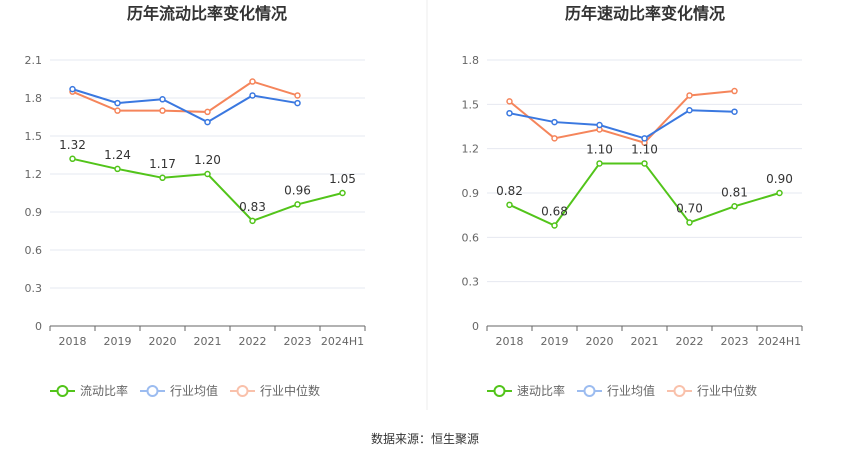 Image resolution: width=850 pixels, height=459 pixels. Describe the element at coordinates (207, 13) in the screenshot. I see `chart-title: 历年流动比率变化情况` at that location.